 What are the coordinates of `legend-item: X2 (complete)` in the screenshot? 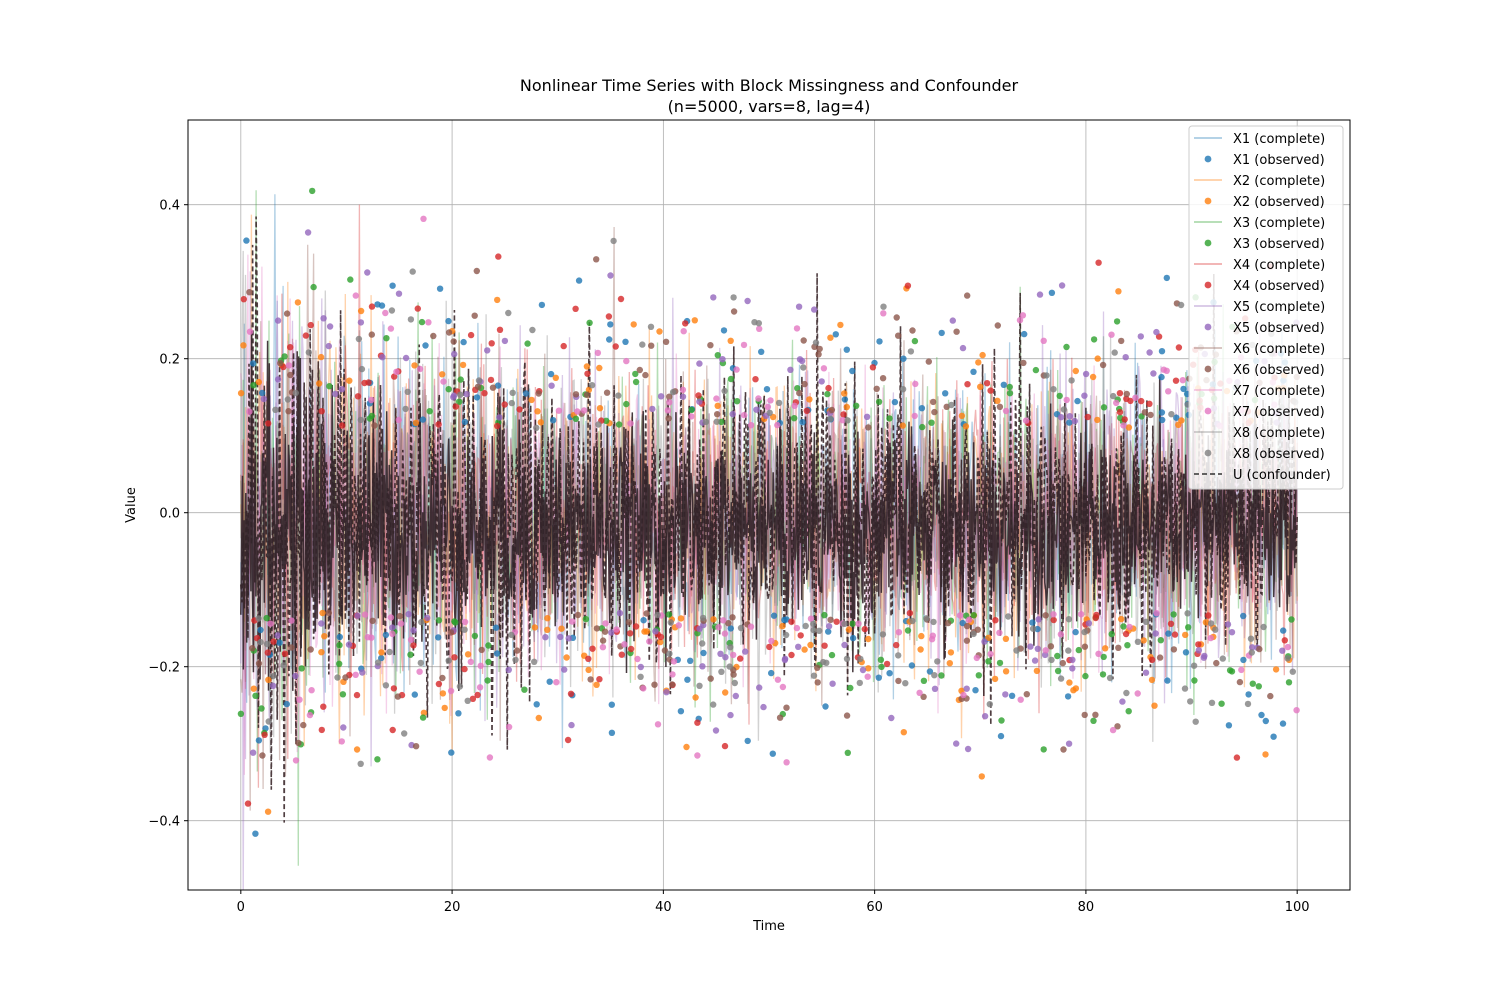 It's located at (1259, 181).